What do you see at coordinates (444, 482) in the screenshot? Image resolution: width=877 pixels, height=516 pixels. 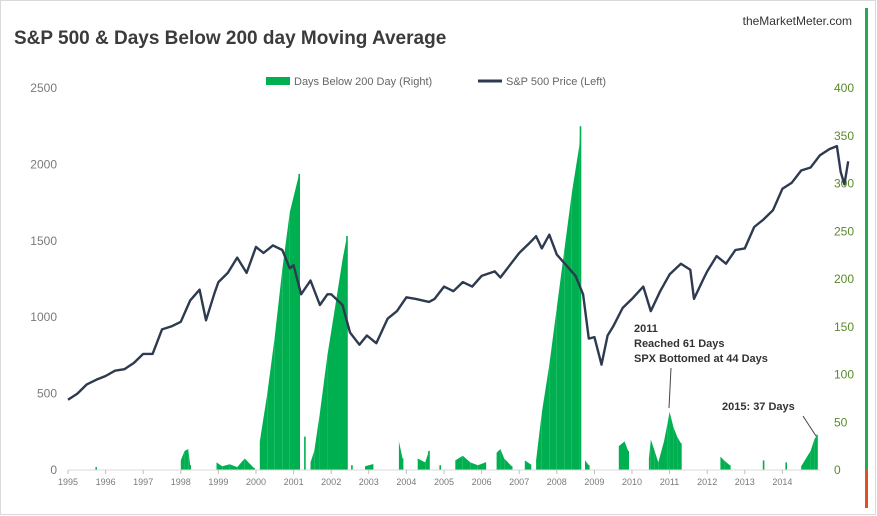 I see `x-tick-label: 2005` at bounding box center [444, 482].